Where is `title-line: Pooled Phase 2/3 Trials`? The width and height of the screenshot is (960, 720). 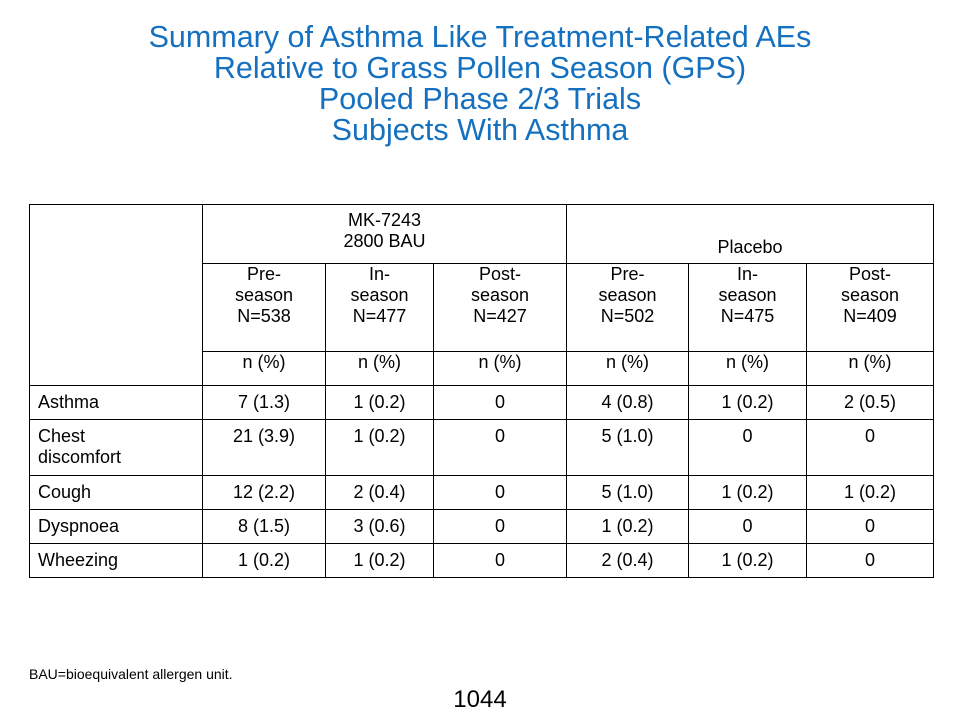
title-line: Pooled Phase 2/3 Trials is located at coordinates (480, 99).